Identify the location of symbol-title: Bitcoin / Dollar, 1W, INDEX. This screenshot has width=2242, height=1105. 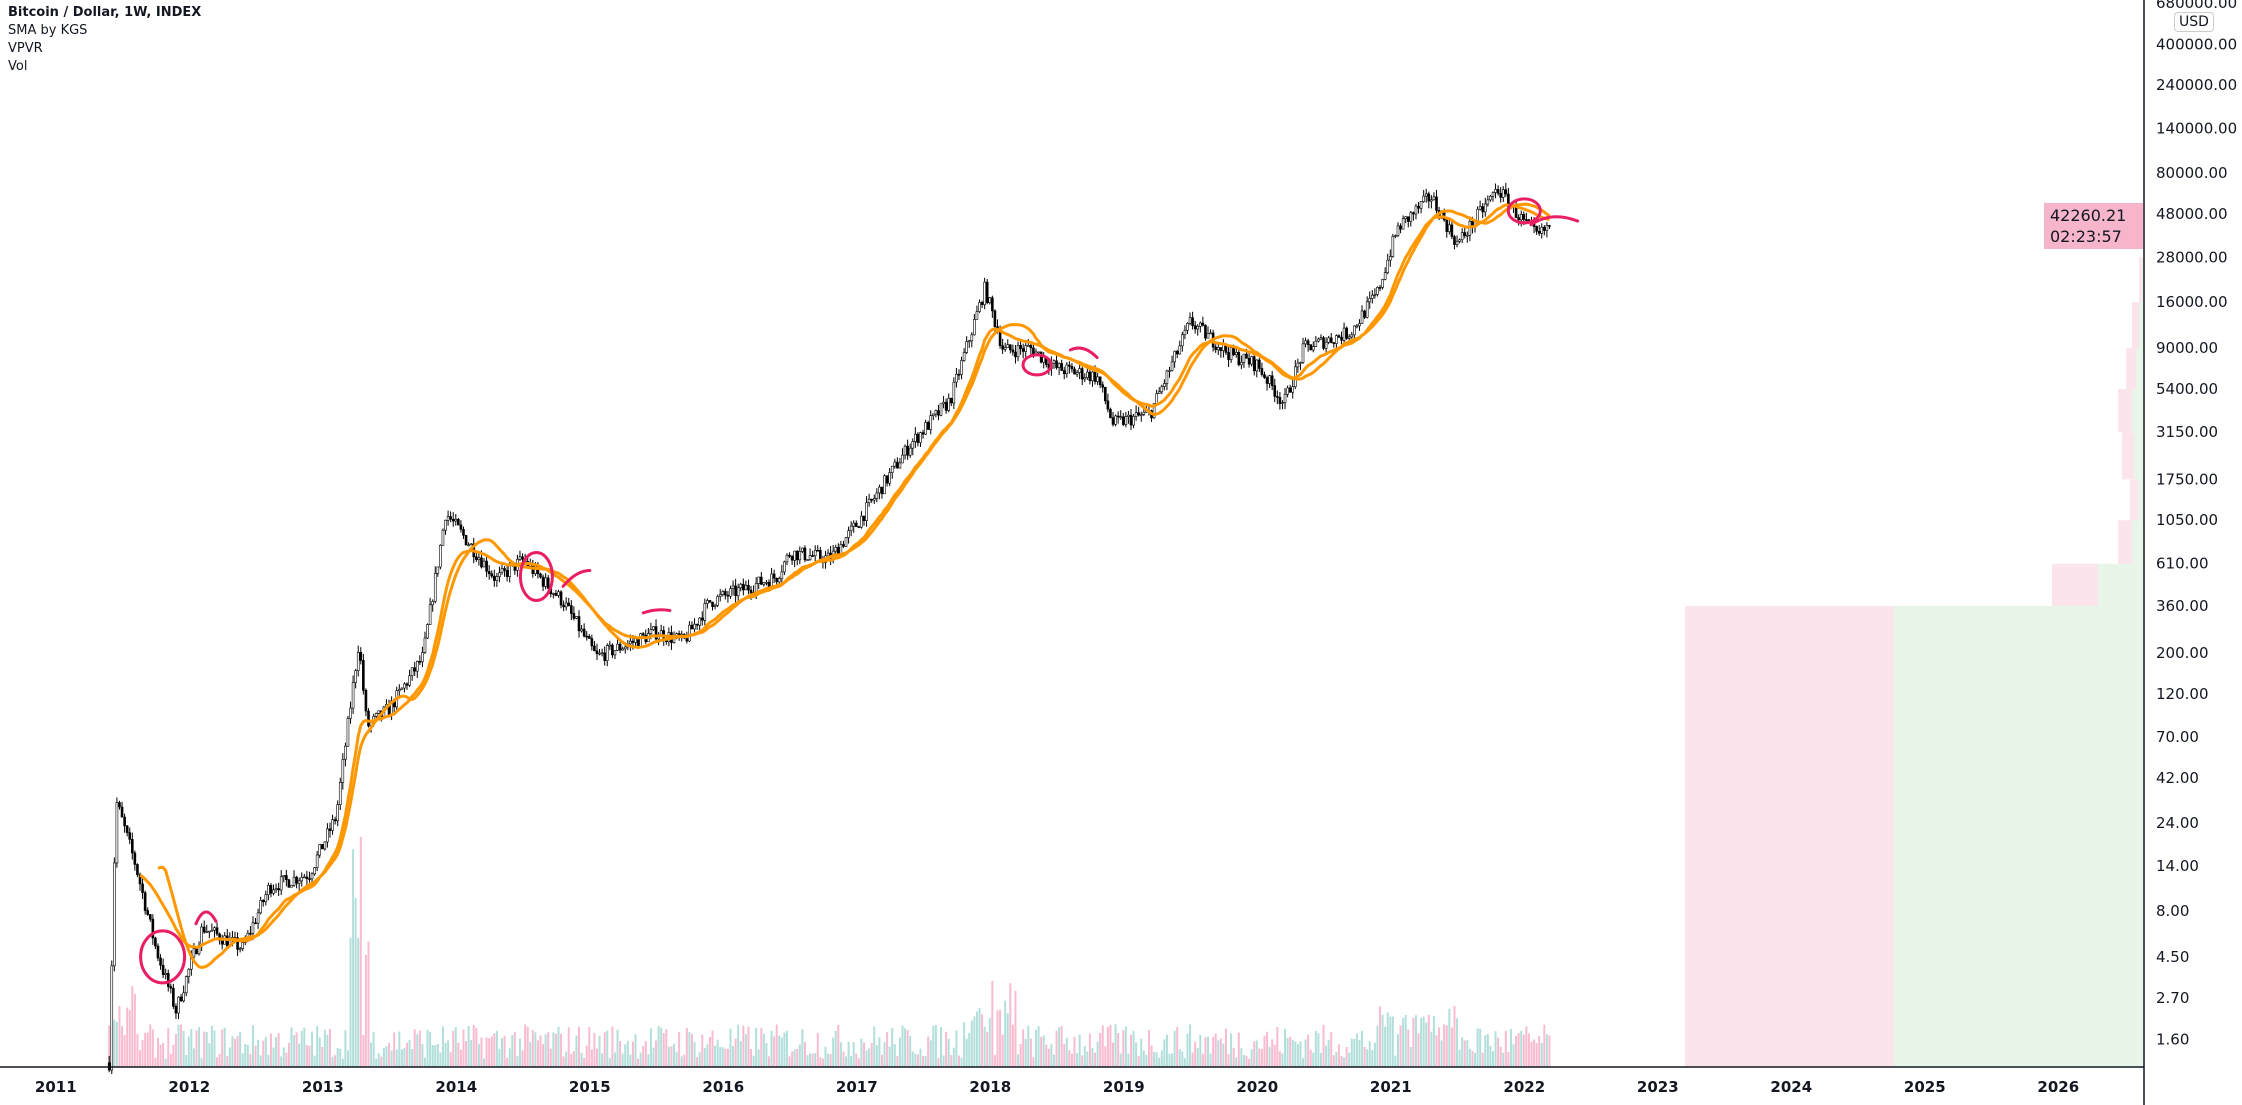
(105, 12).